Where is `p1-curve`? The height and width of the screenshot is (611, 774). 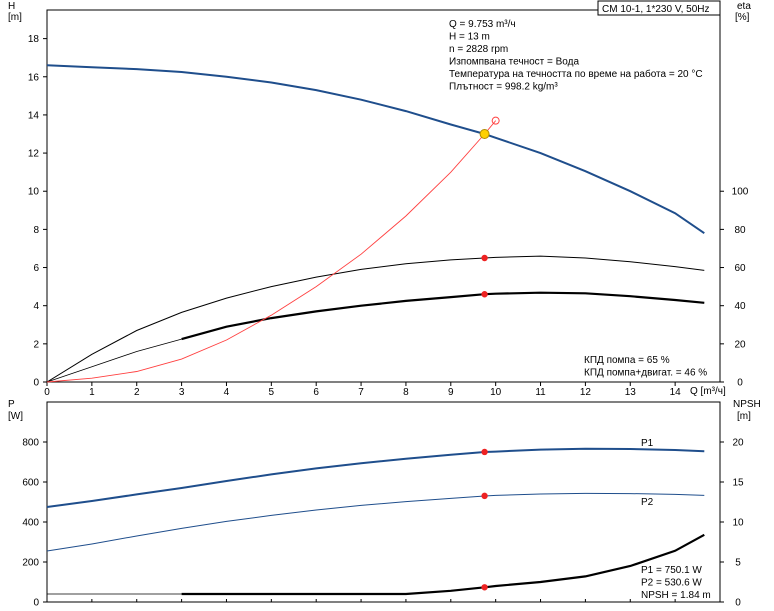 p1-curve is located at coordinates (375, 477).